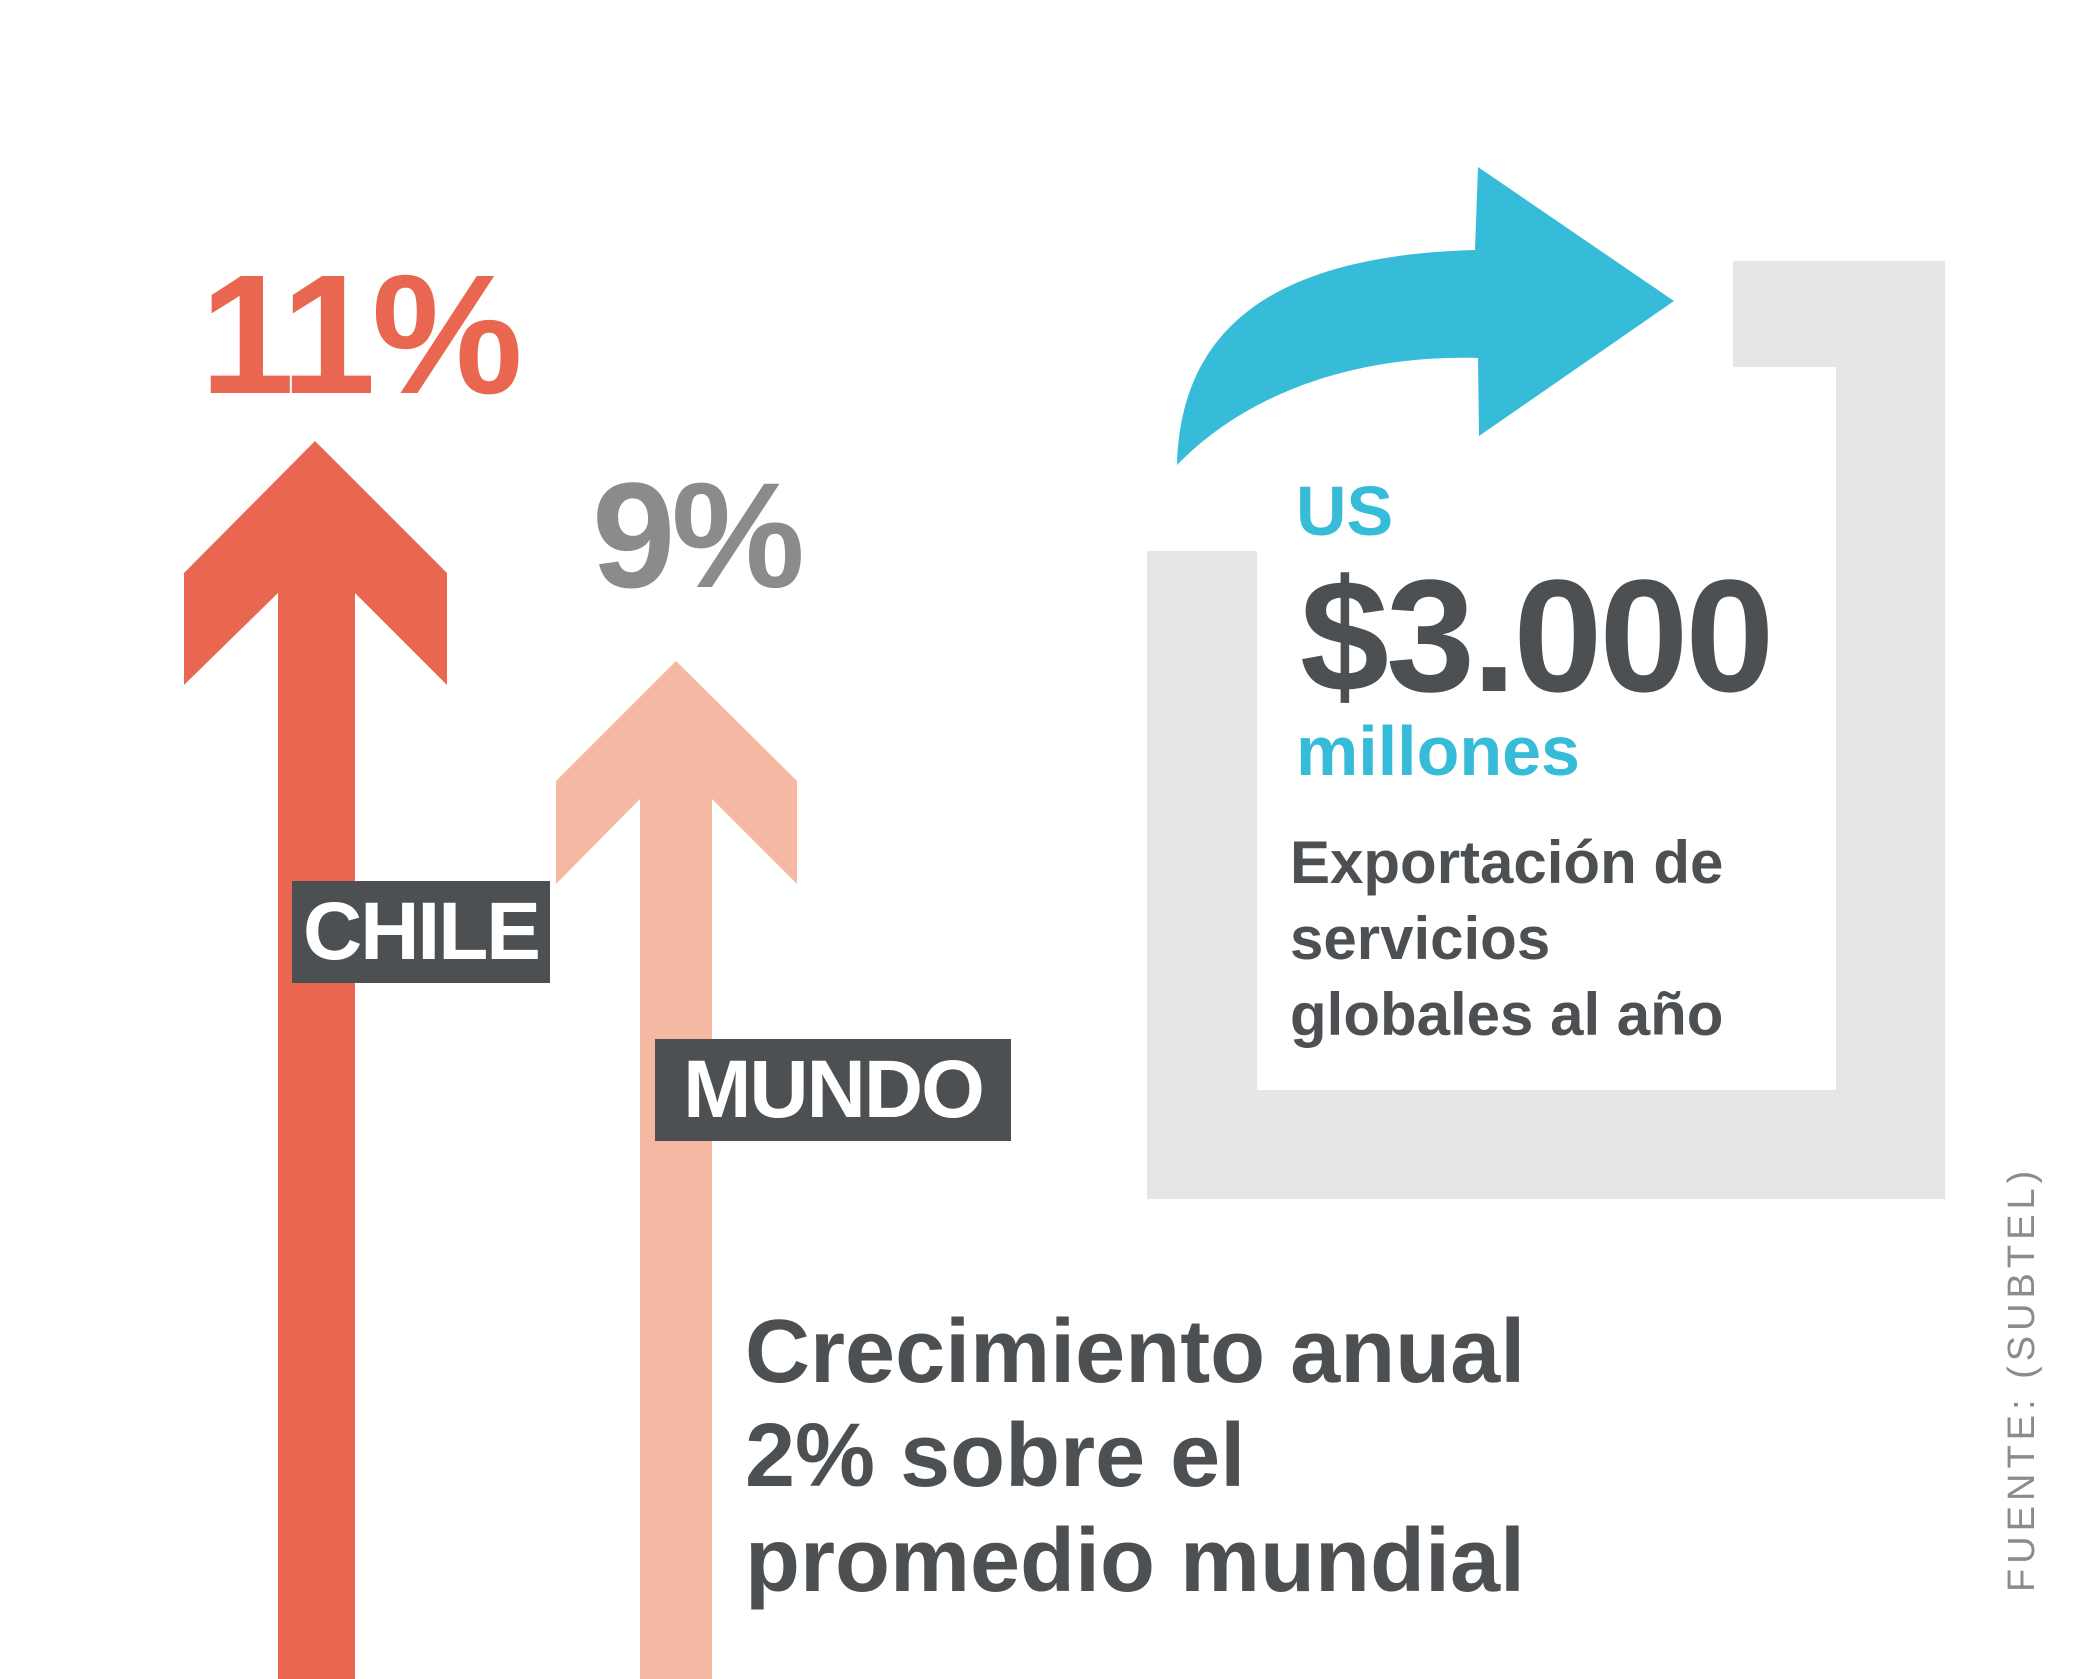 The image size is (2088, 1679). I want to click on currency-label: US, so click(1345, 511).